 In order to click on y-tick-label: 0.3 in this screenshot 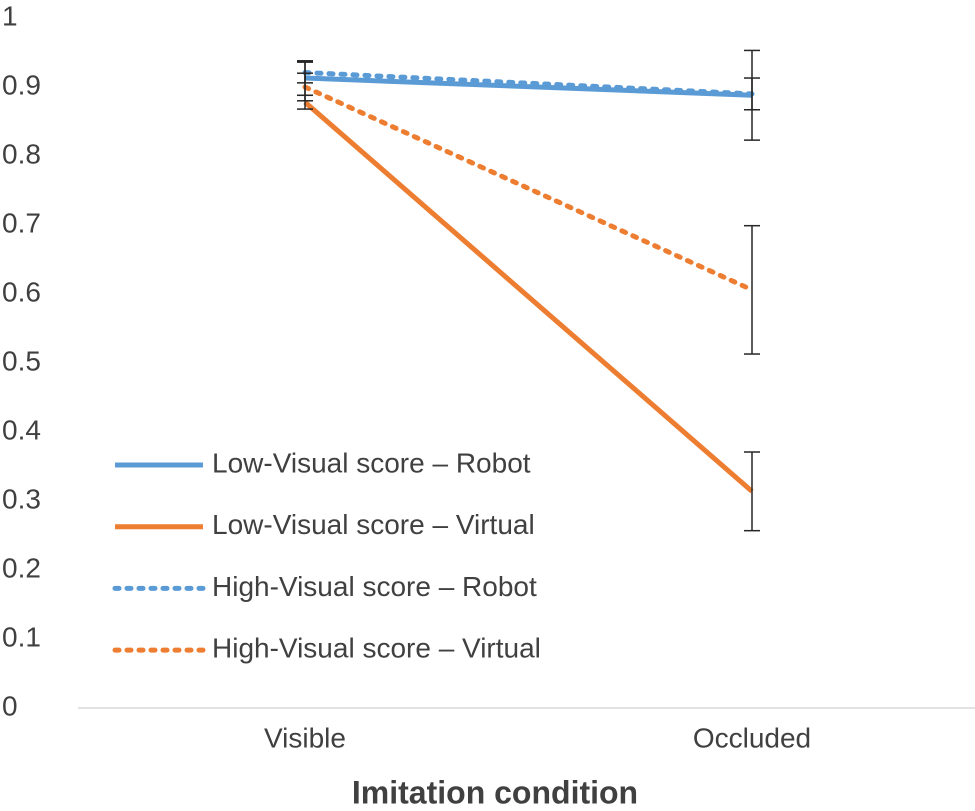, I will do `click(21, 498)`.